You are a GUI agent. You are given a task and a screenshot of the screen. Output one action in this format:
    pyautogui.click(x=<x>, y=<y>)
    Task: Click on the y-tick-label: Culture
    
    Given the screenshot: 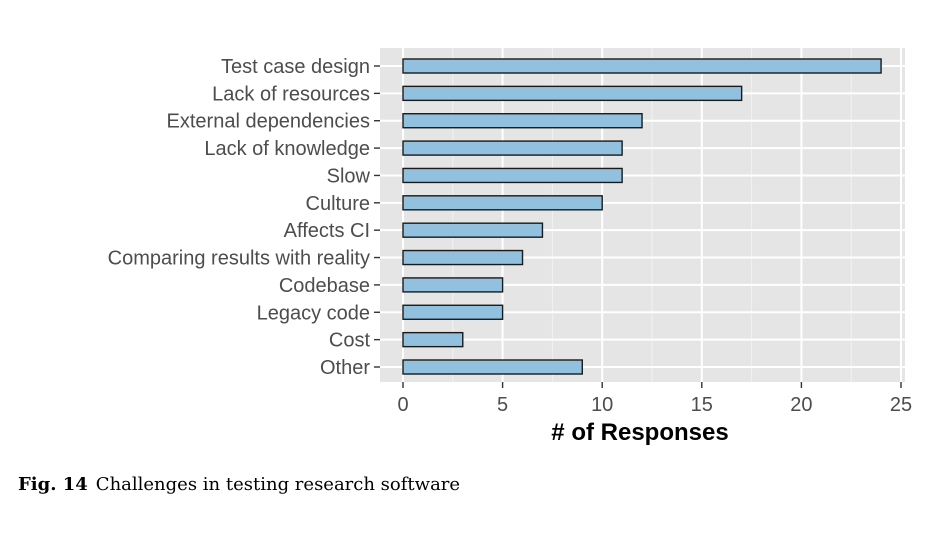 What is the action you would take?
    pyautogui.click(x=338, y=204)
    